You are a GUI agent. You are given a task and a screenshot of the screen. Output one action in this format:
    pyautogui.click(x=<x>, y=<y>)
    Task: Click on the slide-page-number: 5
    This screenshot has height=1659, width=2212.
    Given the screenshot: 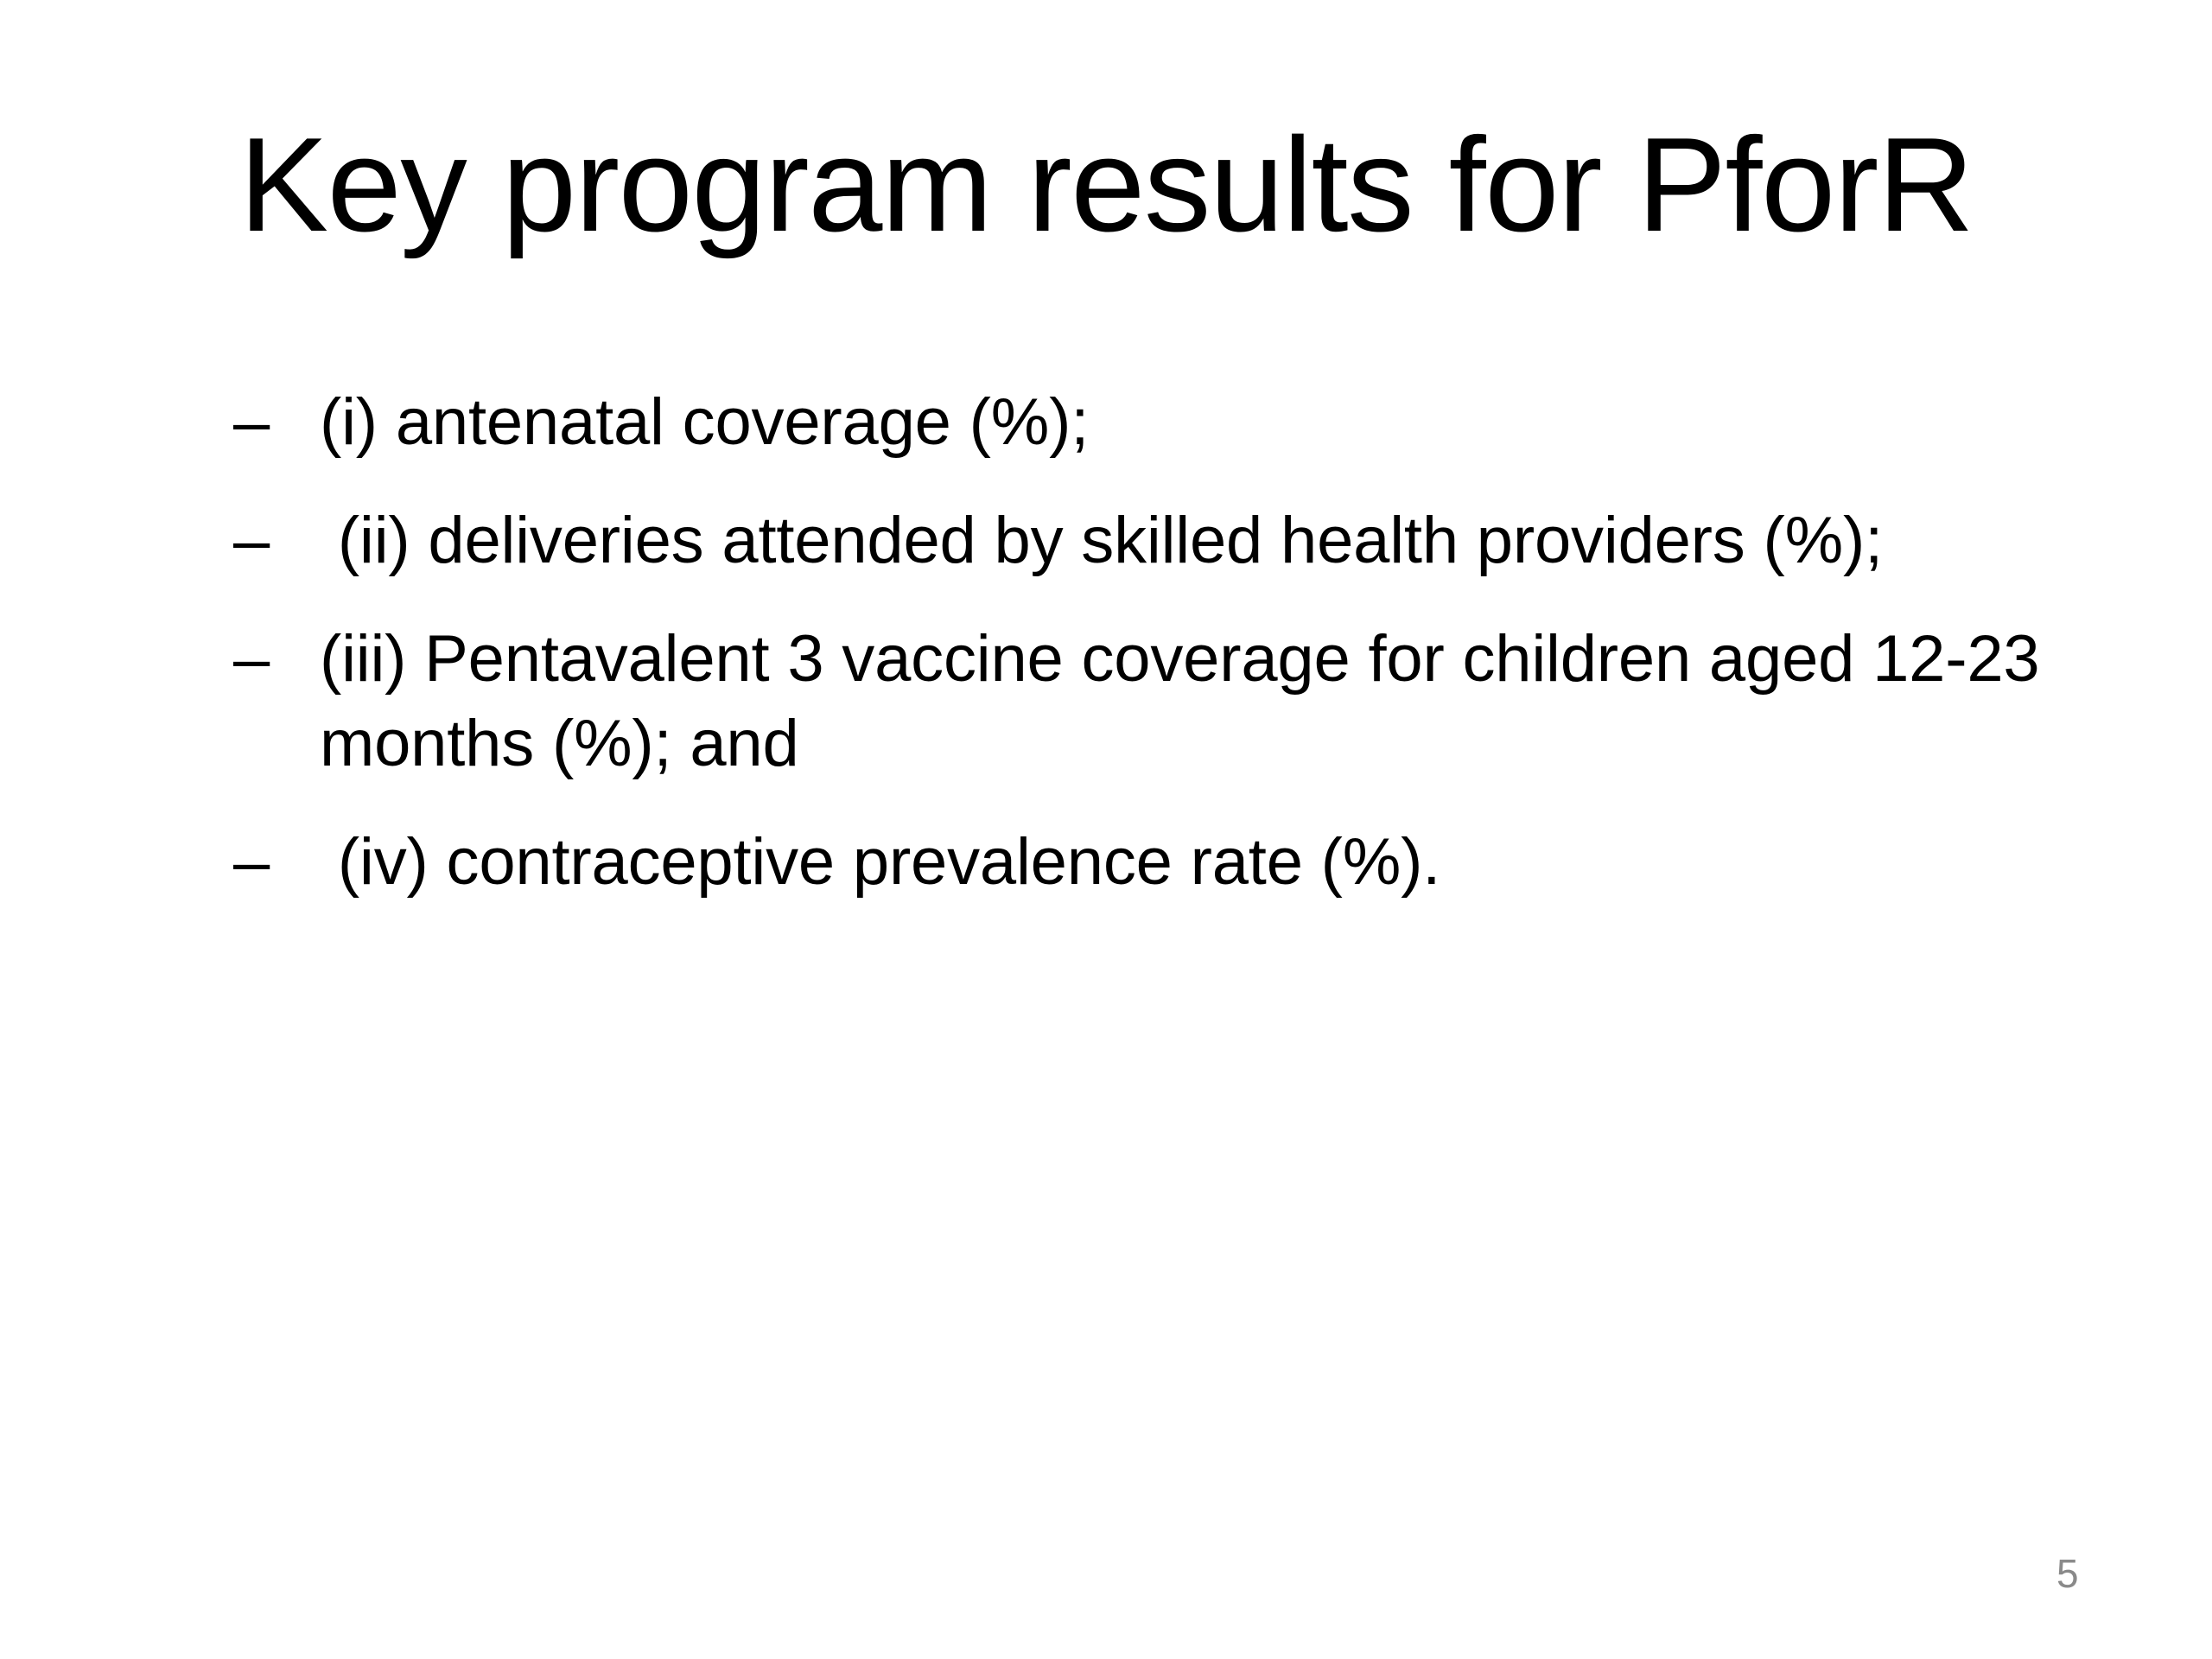 What is the action you would take?
    pyautogui.click(x=2067, y=1573)
    